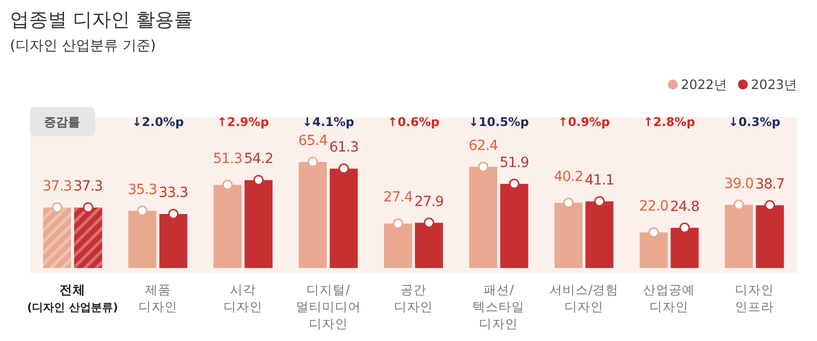 The image size is (817, 341). I want to click on x-tick-label: 디자인 인프라, so click(754, 298).